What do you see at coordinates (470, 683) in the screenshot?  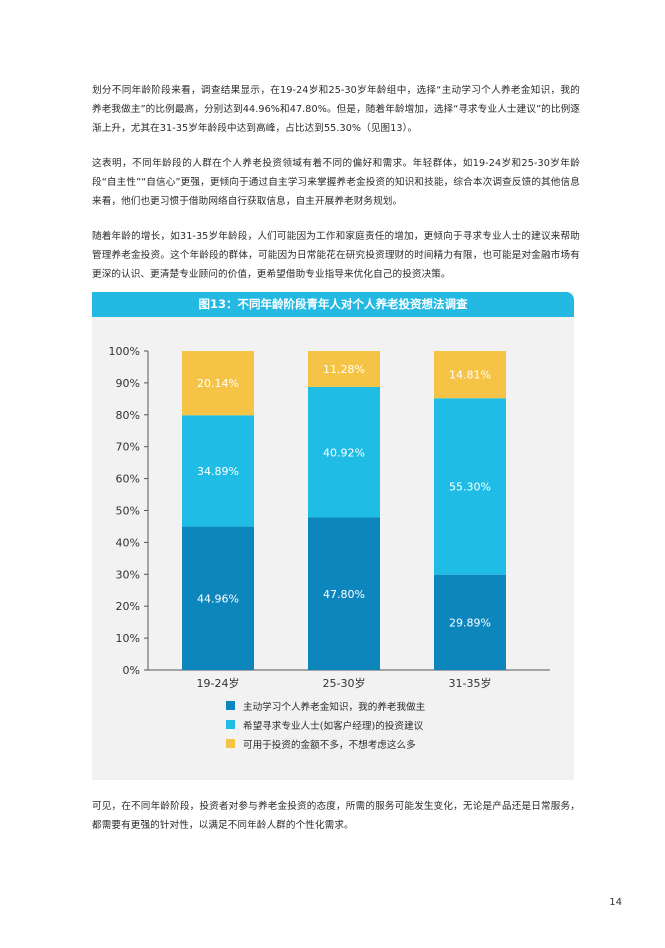 I see `x-tick-label: 31-35岁` at bounding box center [470, 683].